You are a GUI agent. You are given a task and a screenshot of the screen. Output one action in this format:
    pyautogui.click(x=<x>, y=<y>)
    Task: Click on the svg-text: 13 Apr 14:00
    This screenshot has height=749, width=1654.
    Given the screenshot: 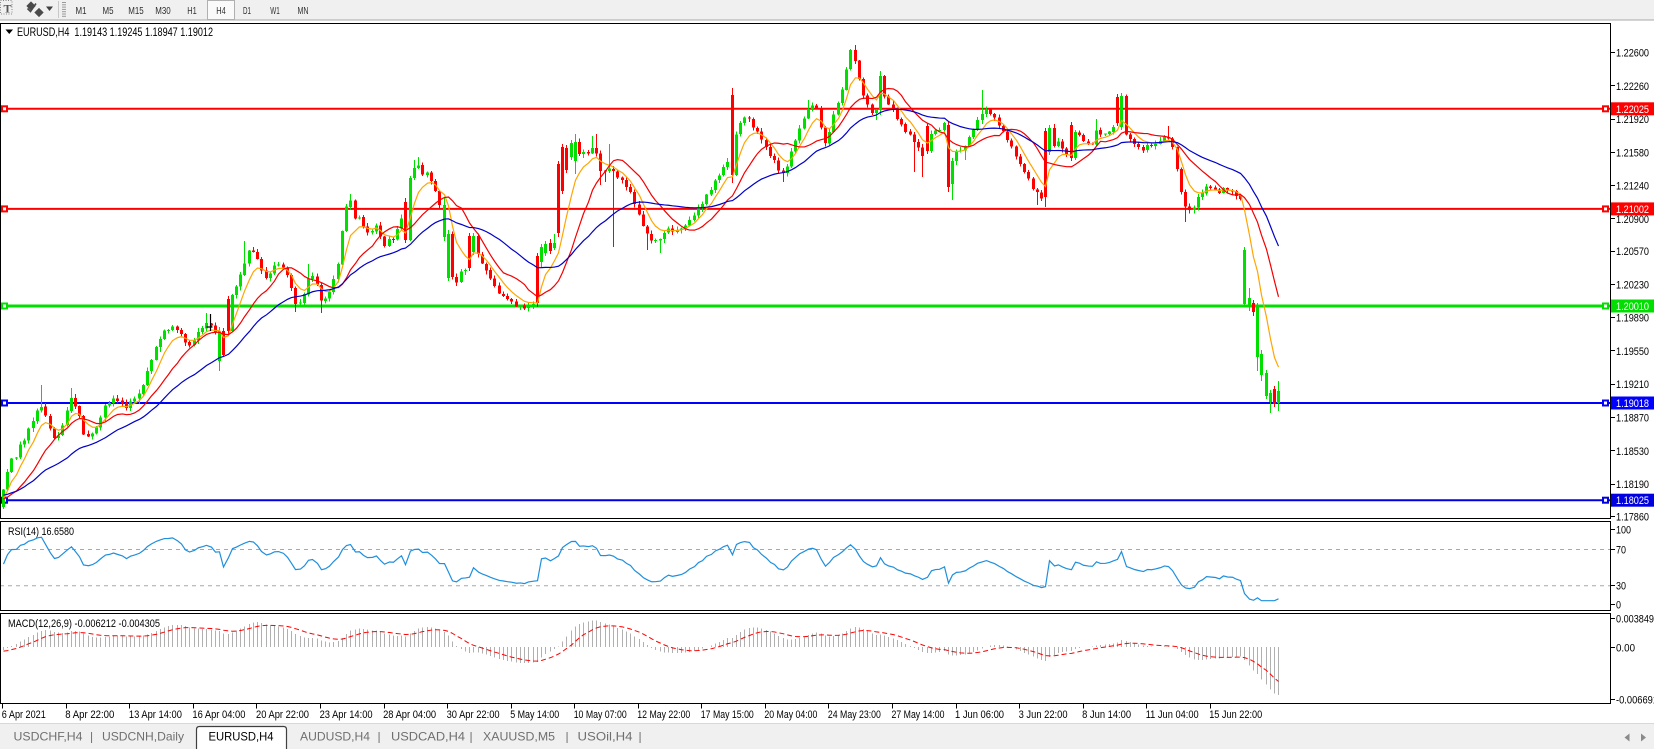 What is the action you would take?
    pyautogui.click(x=155, y=715)
    